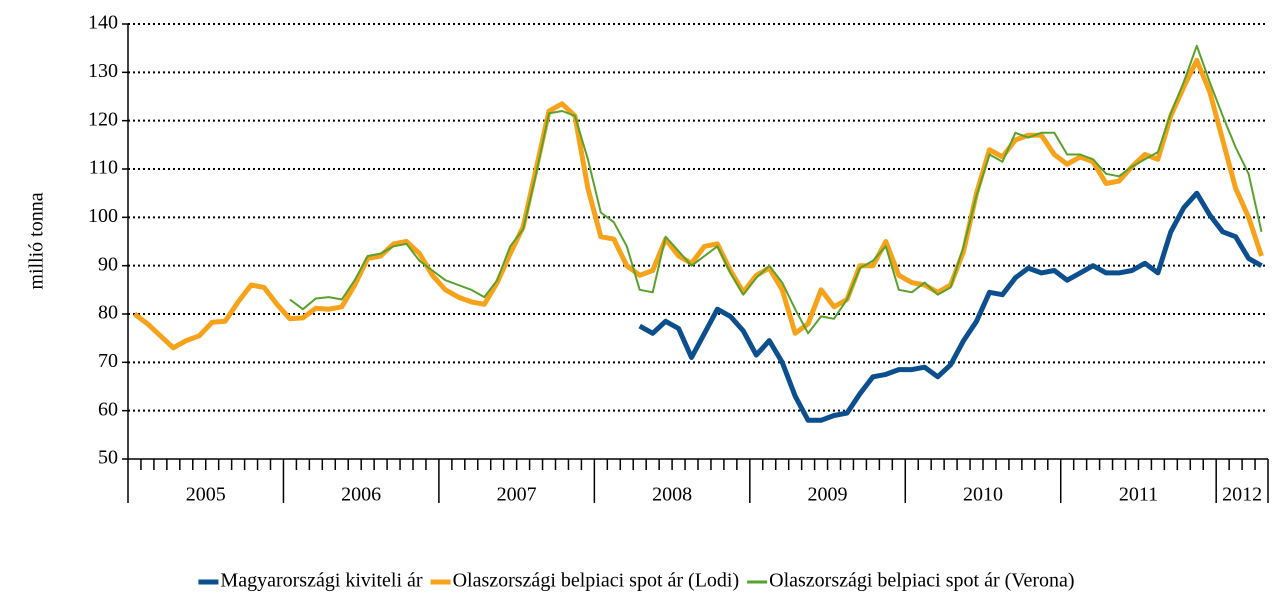 The width and height of the screenshot is (1273, 597). I want to click on y-axis-label: millió tonna, so click(37, 240).